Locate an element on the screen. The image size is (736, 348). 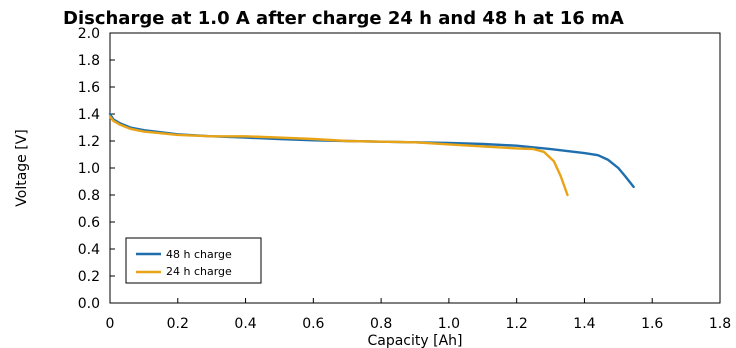
x-tick-label: 0 is located at coordinates (110, 324).